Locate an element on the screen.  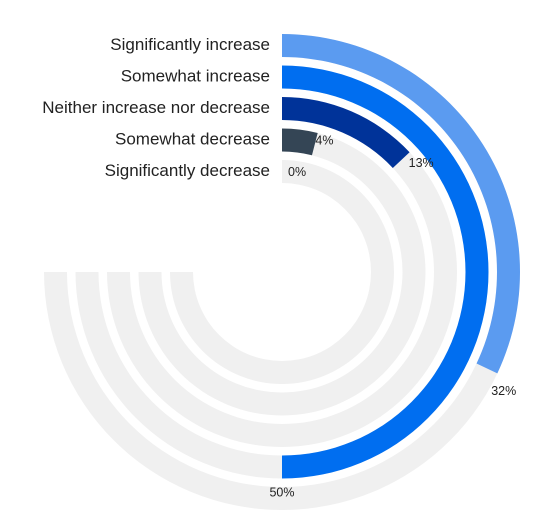
category-label: Significantly increase is located at coordinates (190, 44).